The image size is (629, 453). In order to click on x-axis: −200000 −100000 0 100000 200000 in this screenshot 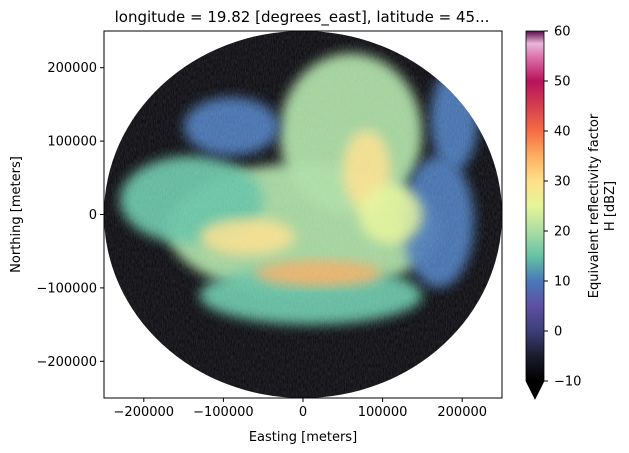, I will do `click(300, 409)`.